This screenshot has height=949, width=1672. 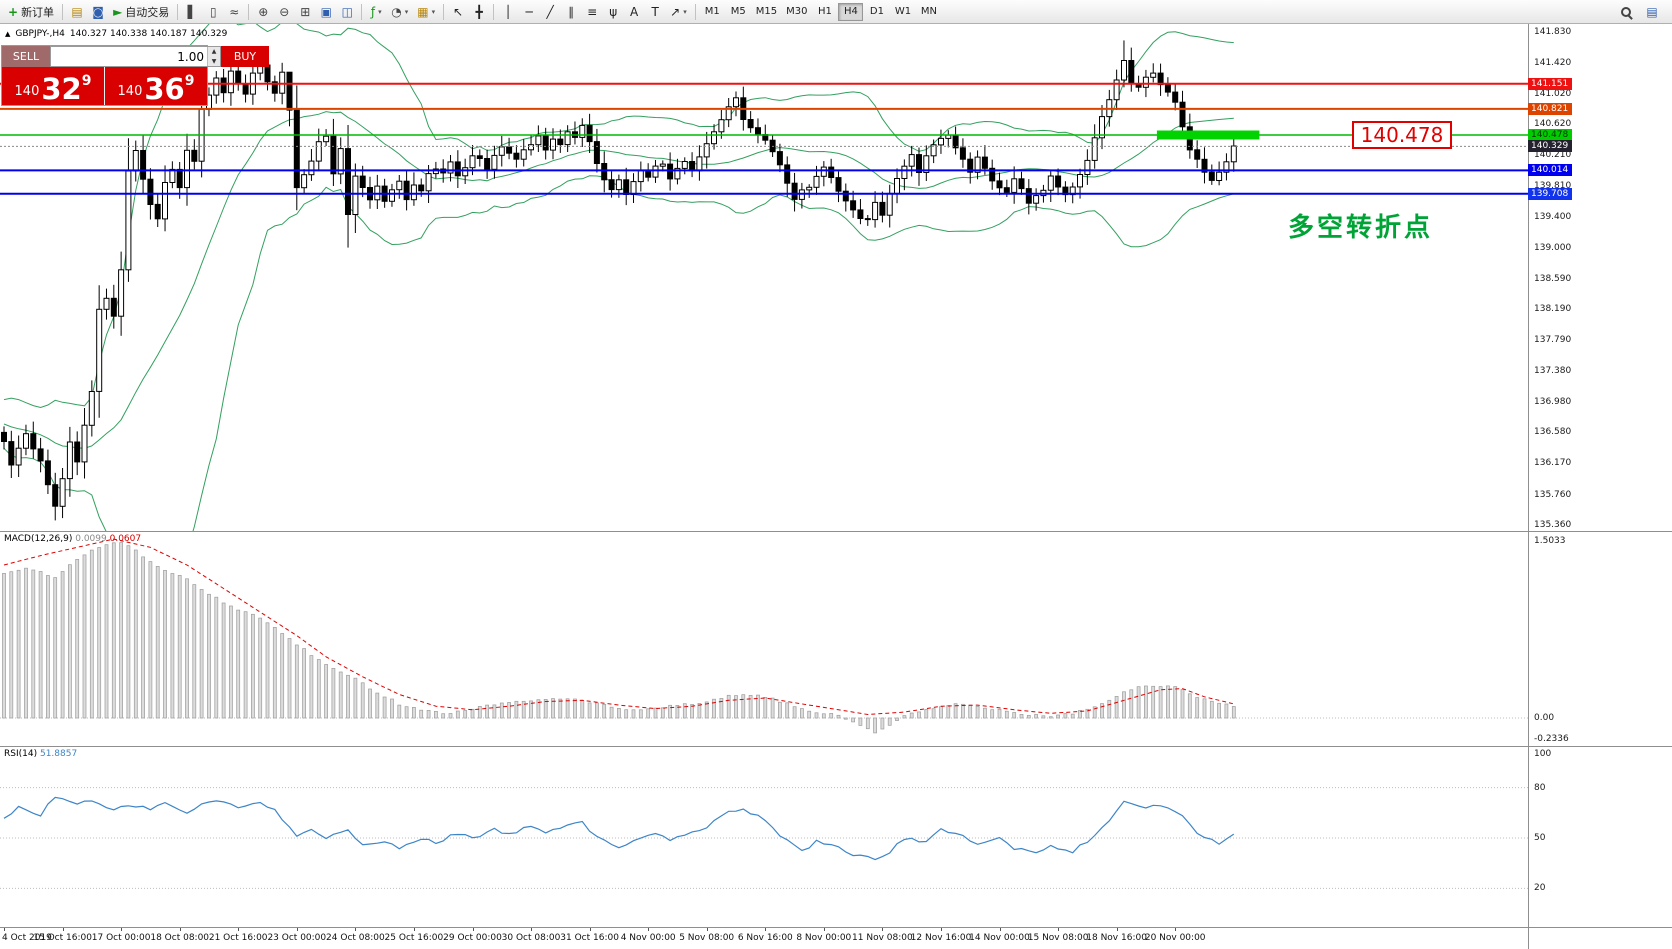 What do you see at coordinates (98, 12) in the screenshot?
I see `profiles-button: ◙` at bounding box center [98, 12].